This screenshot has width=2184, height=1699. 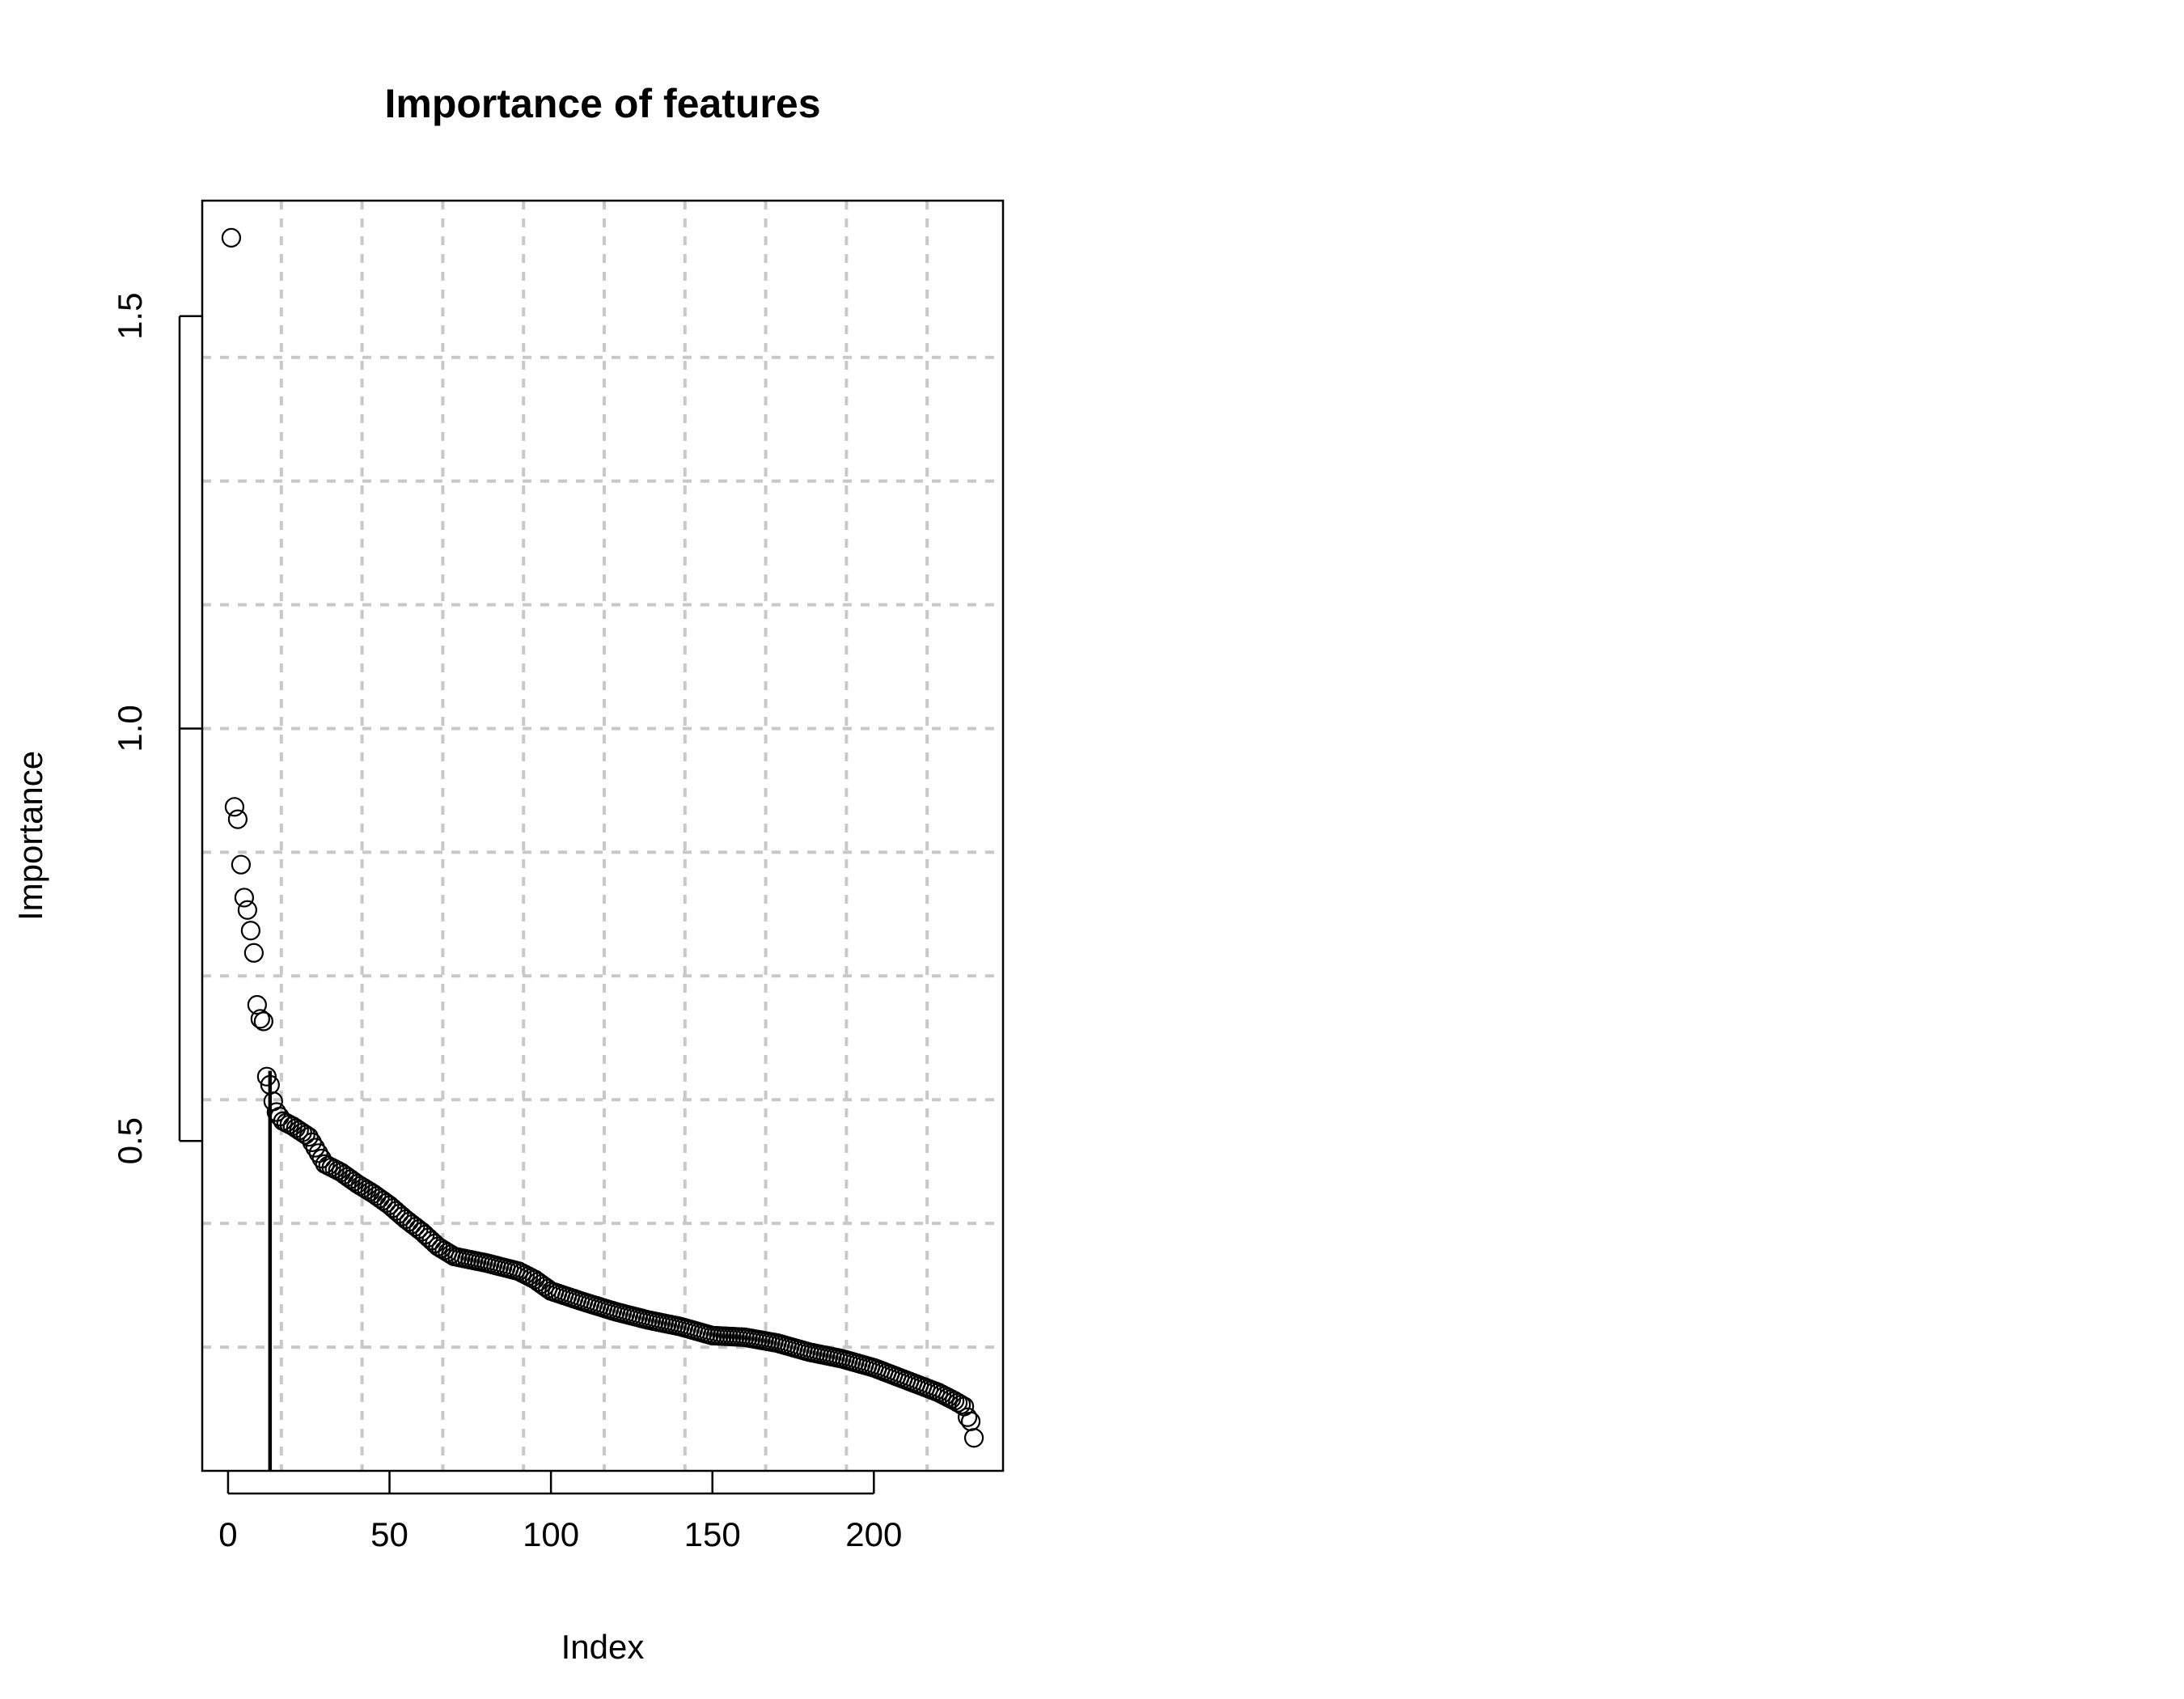 I want to click on x-tick-label: 150, so click(x=713, y=1534).